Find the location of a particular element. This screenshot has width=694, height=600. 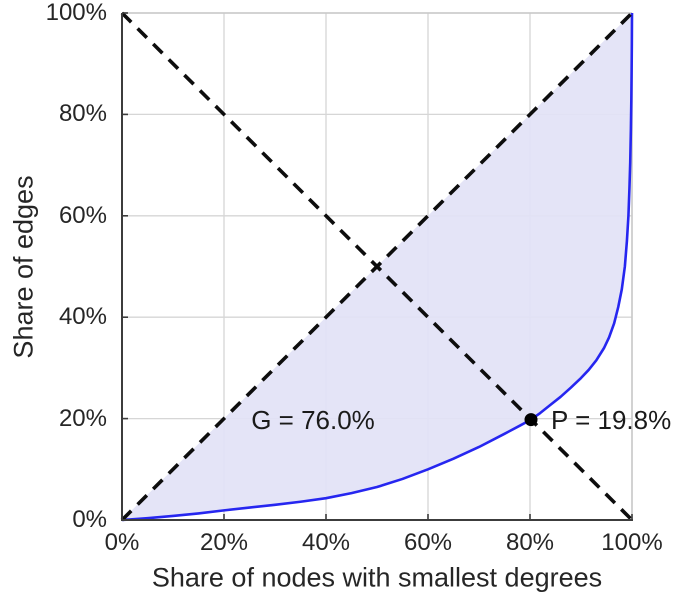

x-axis-title: Share of nodes with smallest degrees is located at coordinates (377, 577).